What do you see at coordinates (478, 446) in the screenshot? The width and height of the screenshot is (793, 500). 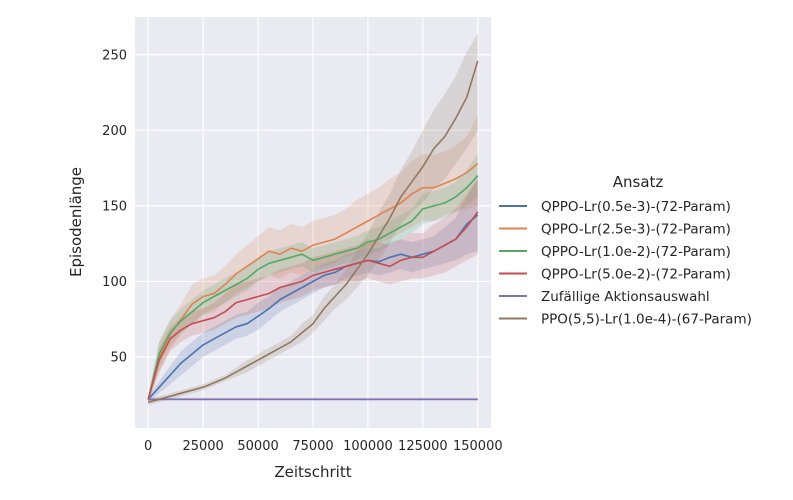 I see `x-tick-label: 150000` at bounding box center [478, 446].